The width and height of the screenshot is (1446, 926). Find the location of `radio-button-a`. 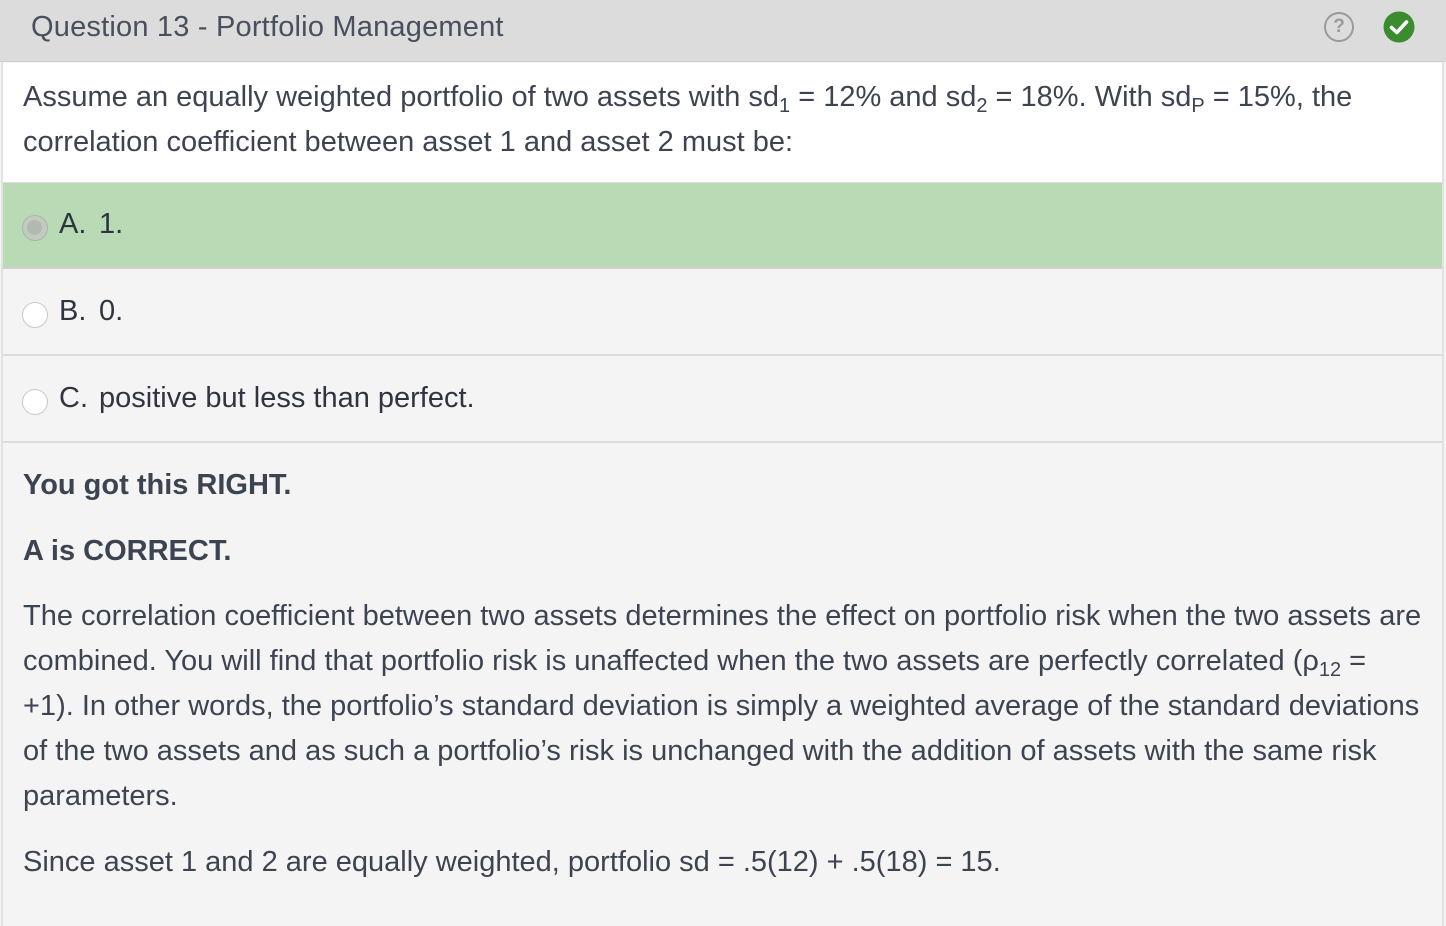

radio-button-a is located at coordinates (35, 228).